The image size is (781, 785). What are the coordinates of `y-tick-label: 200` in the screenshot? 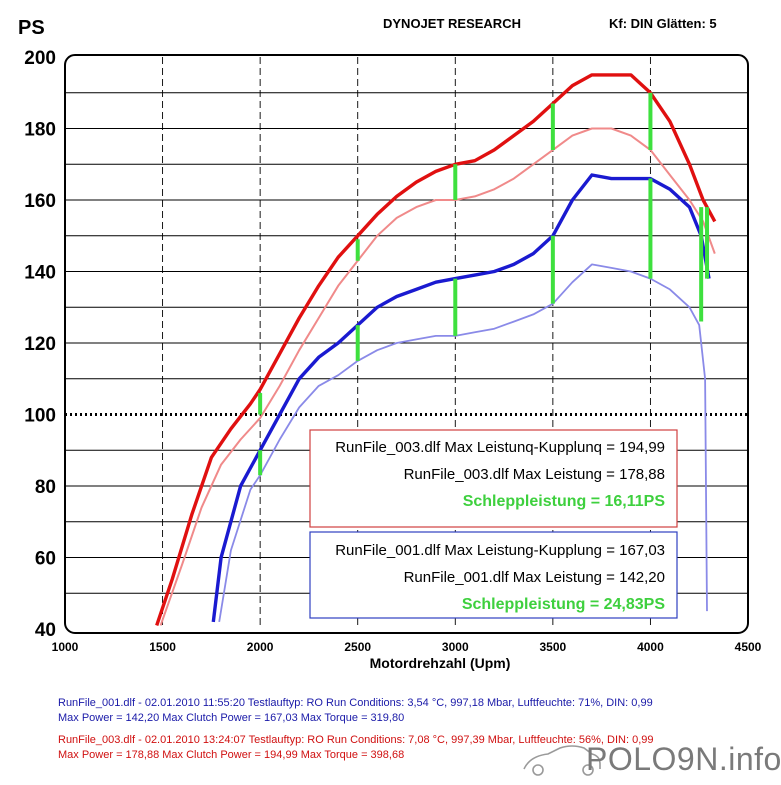 It's located at (40, 58).